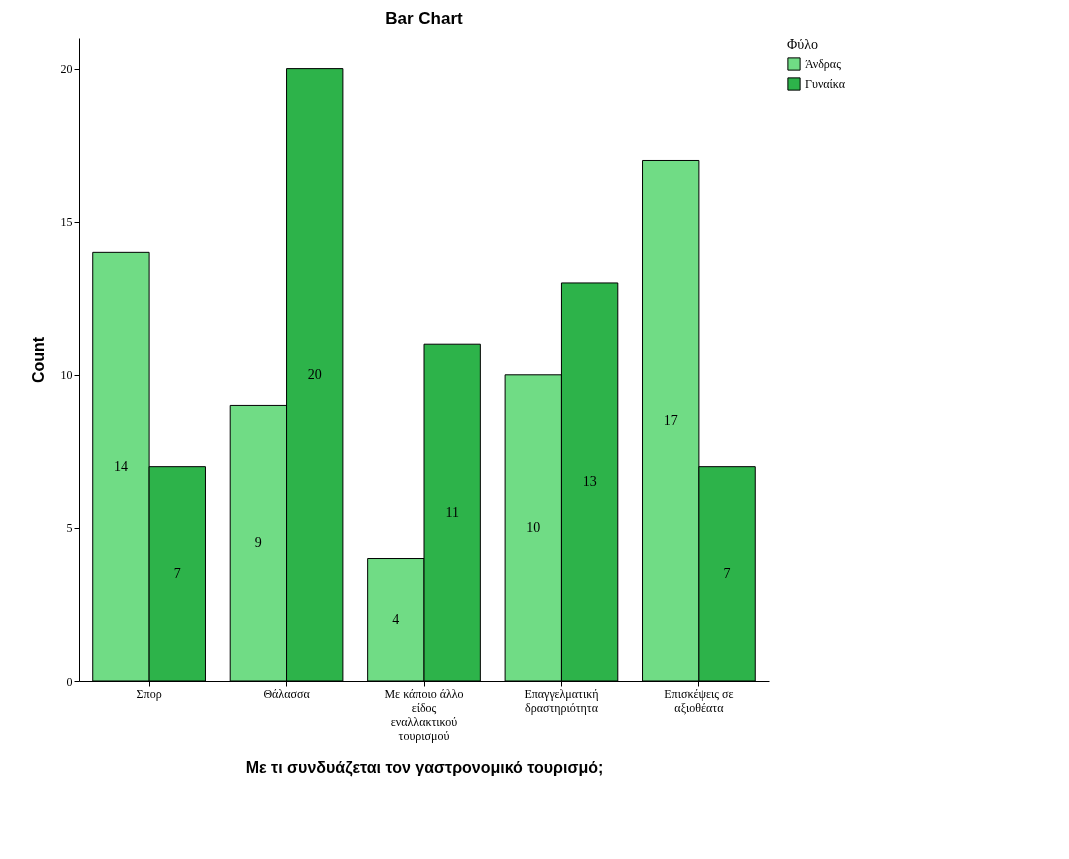 The height and width of the screenshot is (859, 1069). What do you see at coordinates (825, 84) in the screenshot?
I see `legend-label: Γυναίκα` at bounding box center [825, 84].